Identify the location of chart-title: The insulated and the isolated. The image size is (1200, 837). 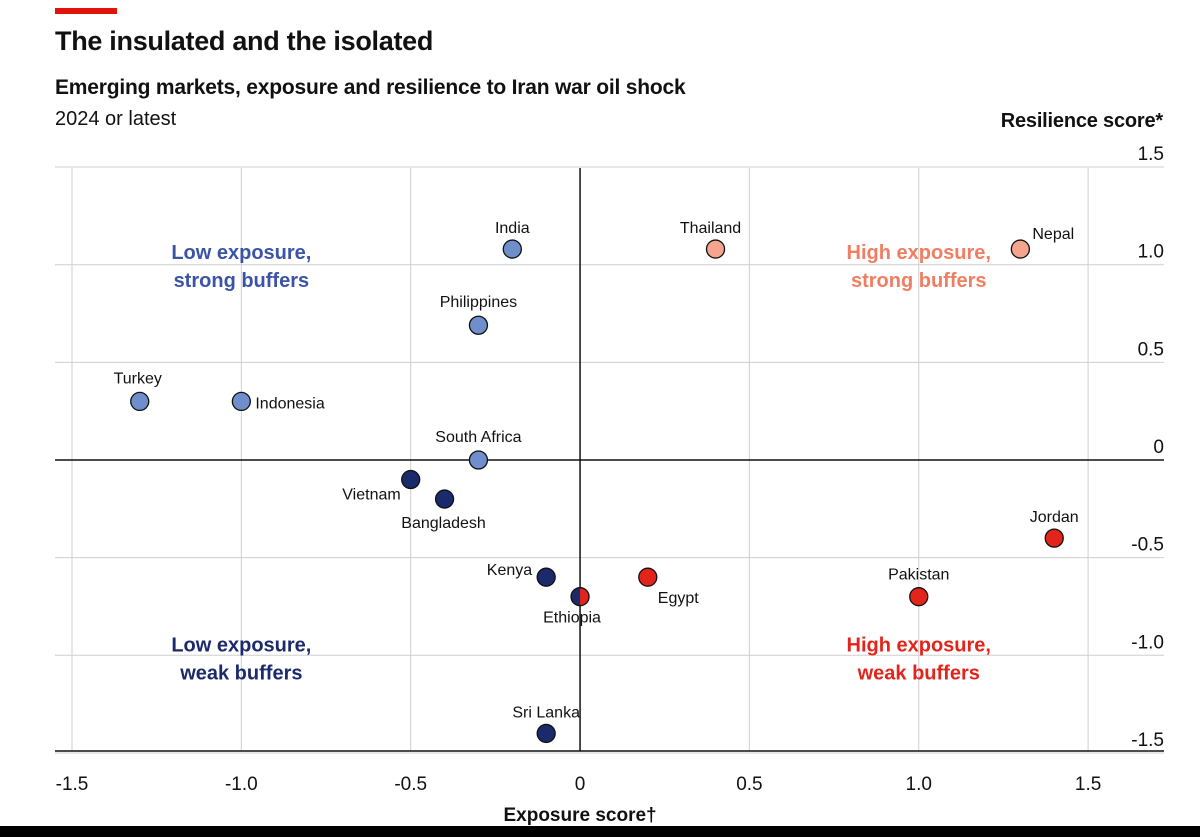
(244, 41).